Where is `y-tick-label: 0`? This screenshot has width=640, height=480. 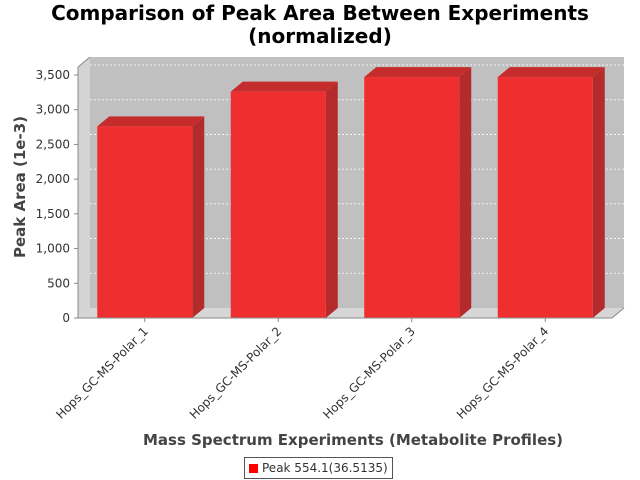 y-tick-label: 0 is located at coordinates (66, 318).